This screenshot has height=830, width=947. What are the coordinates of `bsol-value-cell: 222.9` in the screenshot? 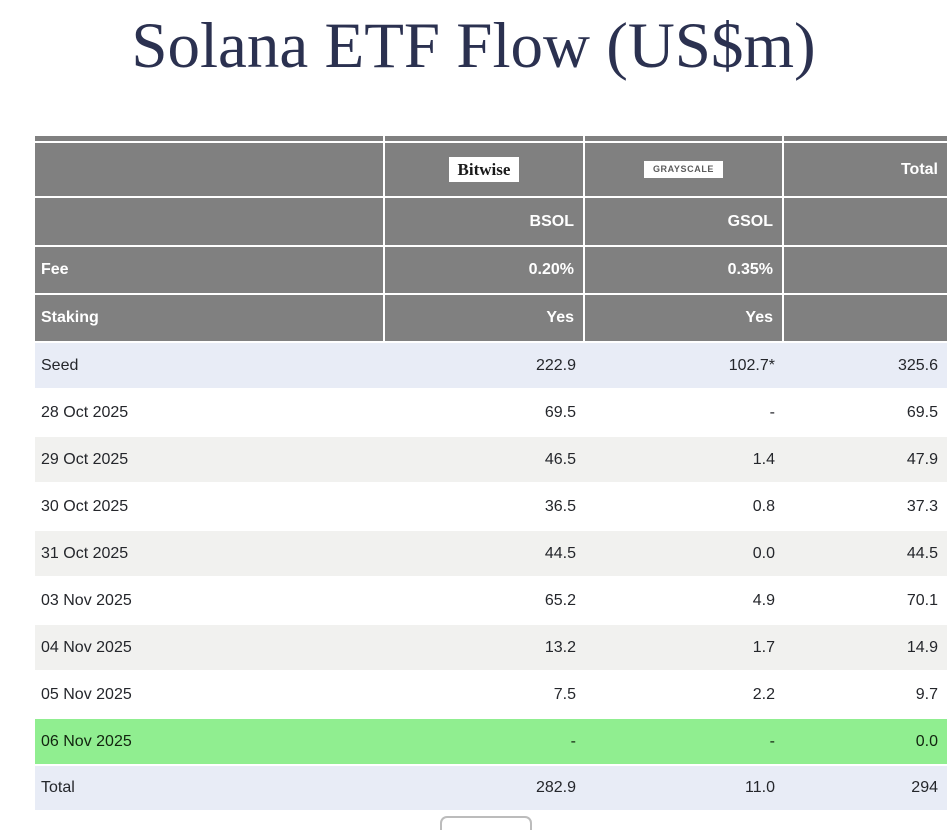 It's located at (555, 365).